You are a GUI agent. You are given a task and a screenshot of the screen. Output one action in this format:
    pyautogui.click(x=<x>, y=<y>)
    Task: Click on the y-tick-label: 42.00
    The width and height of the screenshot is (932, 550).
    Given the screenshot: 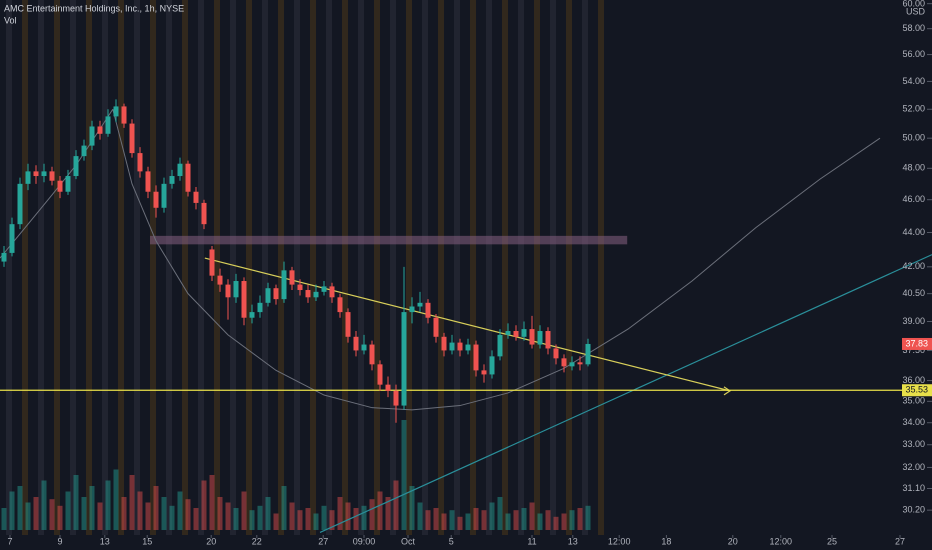 What is the action you would take?
    pyautogui.click(x=913, y=266)
    